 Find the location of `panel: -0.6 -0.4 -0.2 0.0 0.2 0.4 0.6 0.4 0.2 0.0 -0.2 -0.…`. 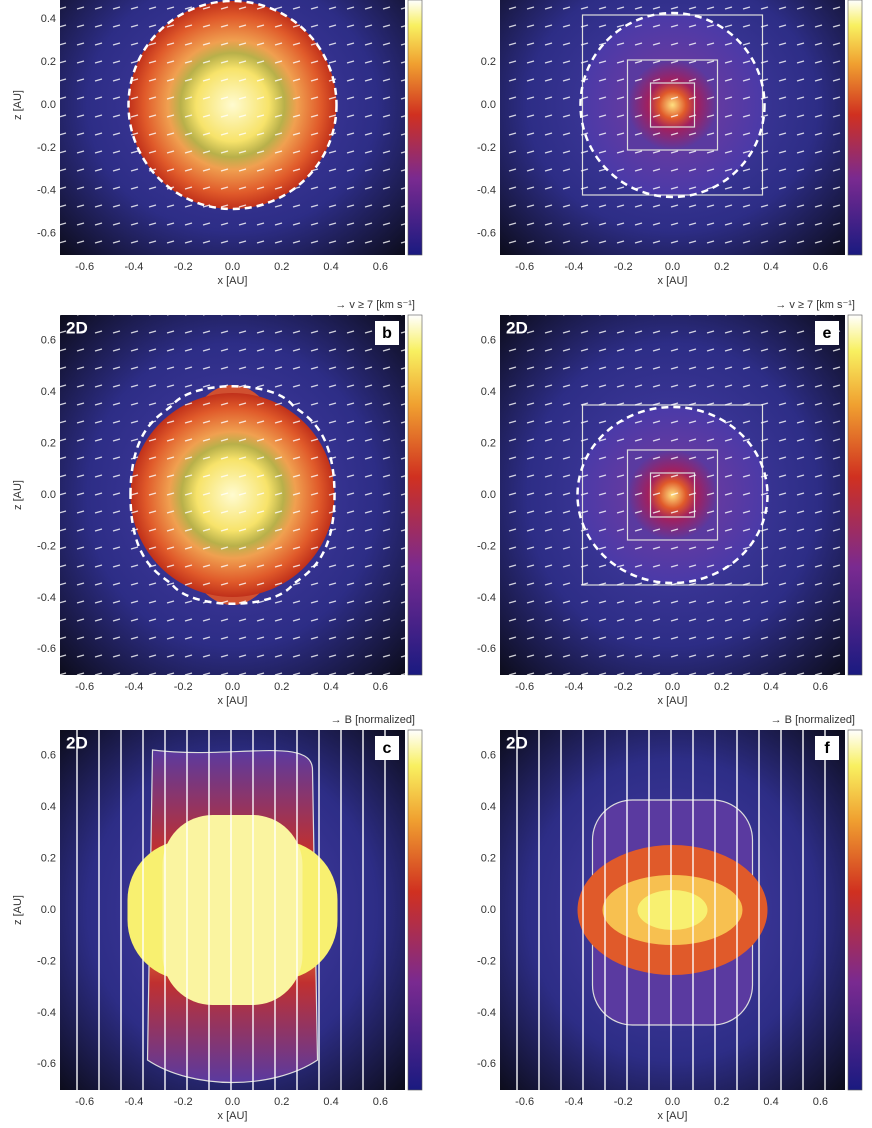

panel: -0.6 -0.4 -0.2 0.0 0.2 0.4 0.6 0.4 0.2 0.0 -0.2 -0.… is located at coordinates (217, 143).